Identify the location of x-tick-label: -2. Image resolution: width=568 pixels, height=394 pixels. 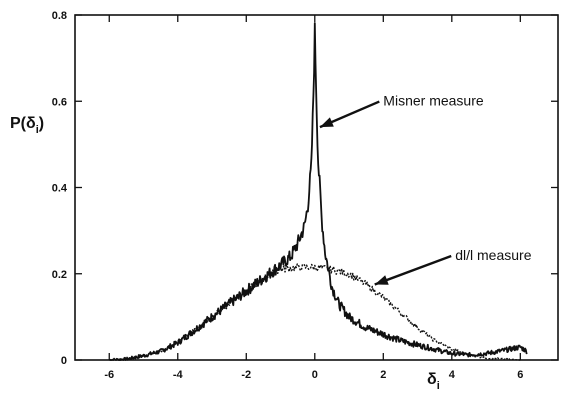
(246, 375).